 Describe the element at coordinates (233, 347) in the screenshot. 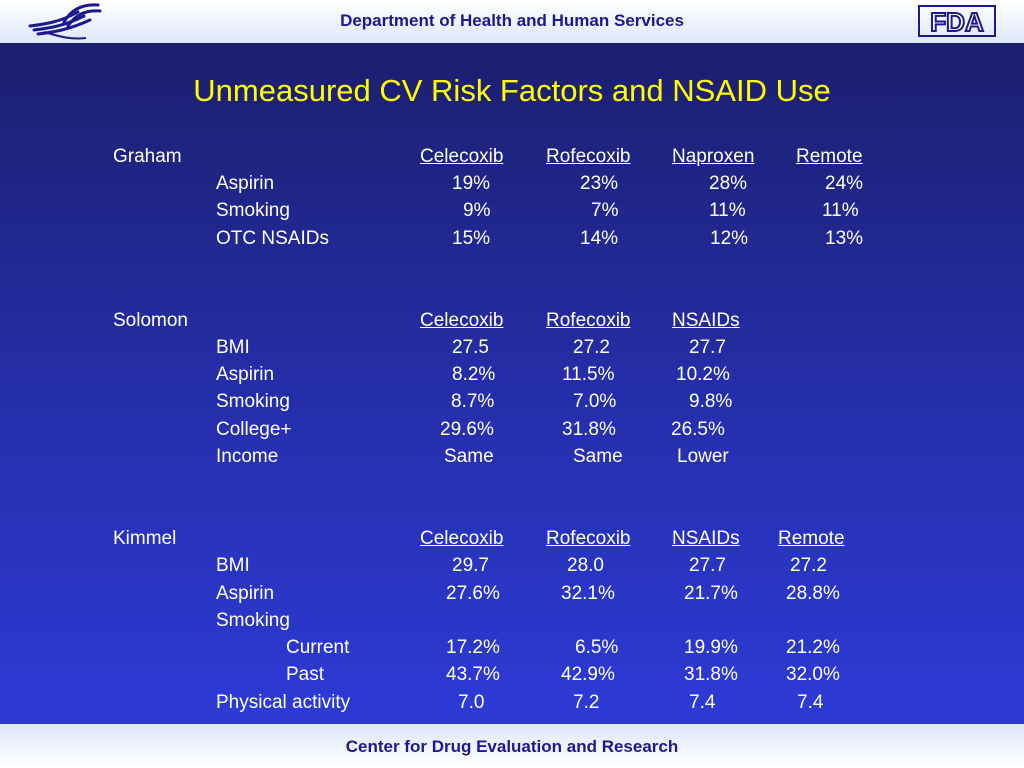

I see `solomon-row-label: BMI` at that location.